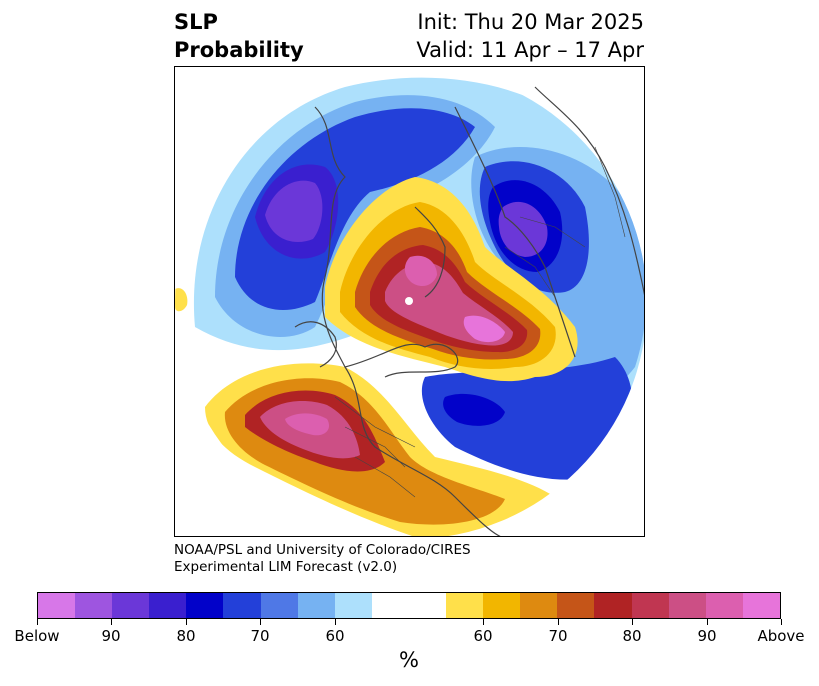 This screenshot has width=819, height=686. I want to click on credit-line-2: Experimental LIM Forecast (v2.0), so click(286, 567).